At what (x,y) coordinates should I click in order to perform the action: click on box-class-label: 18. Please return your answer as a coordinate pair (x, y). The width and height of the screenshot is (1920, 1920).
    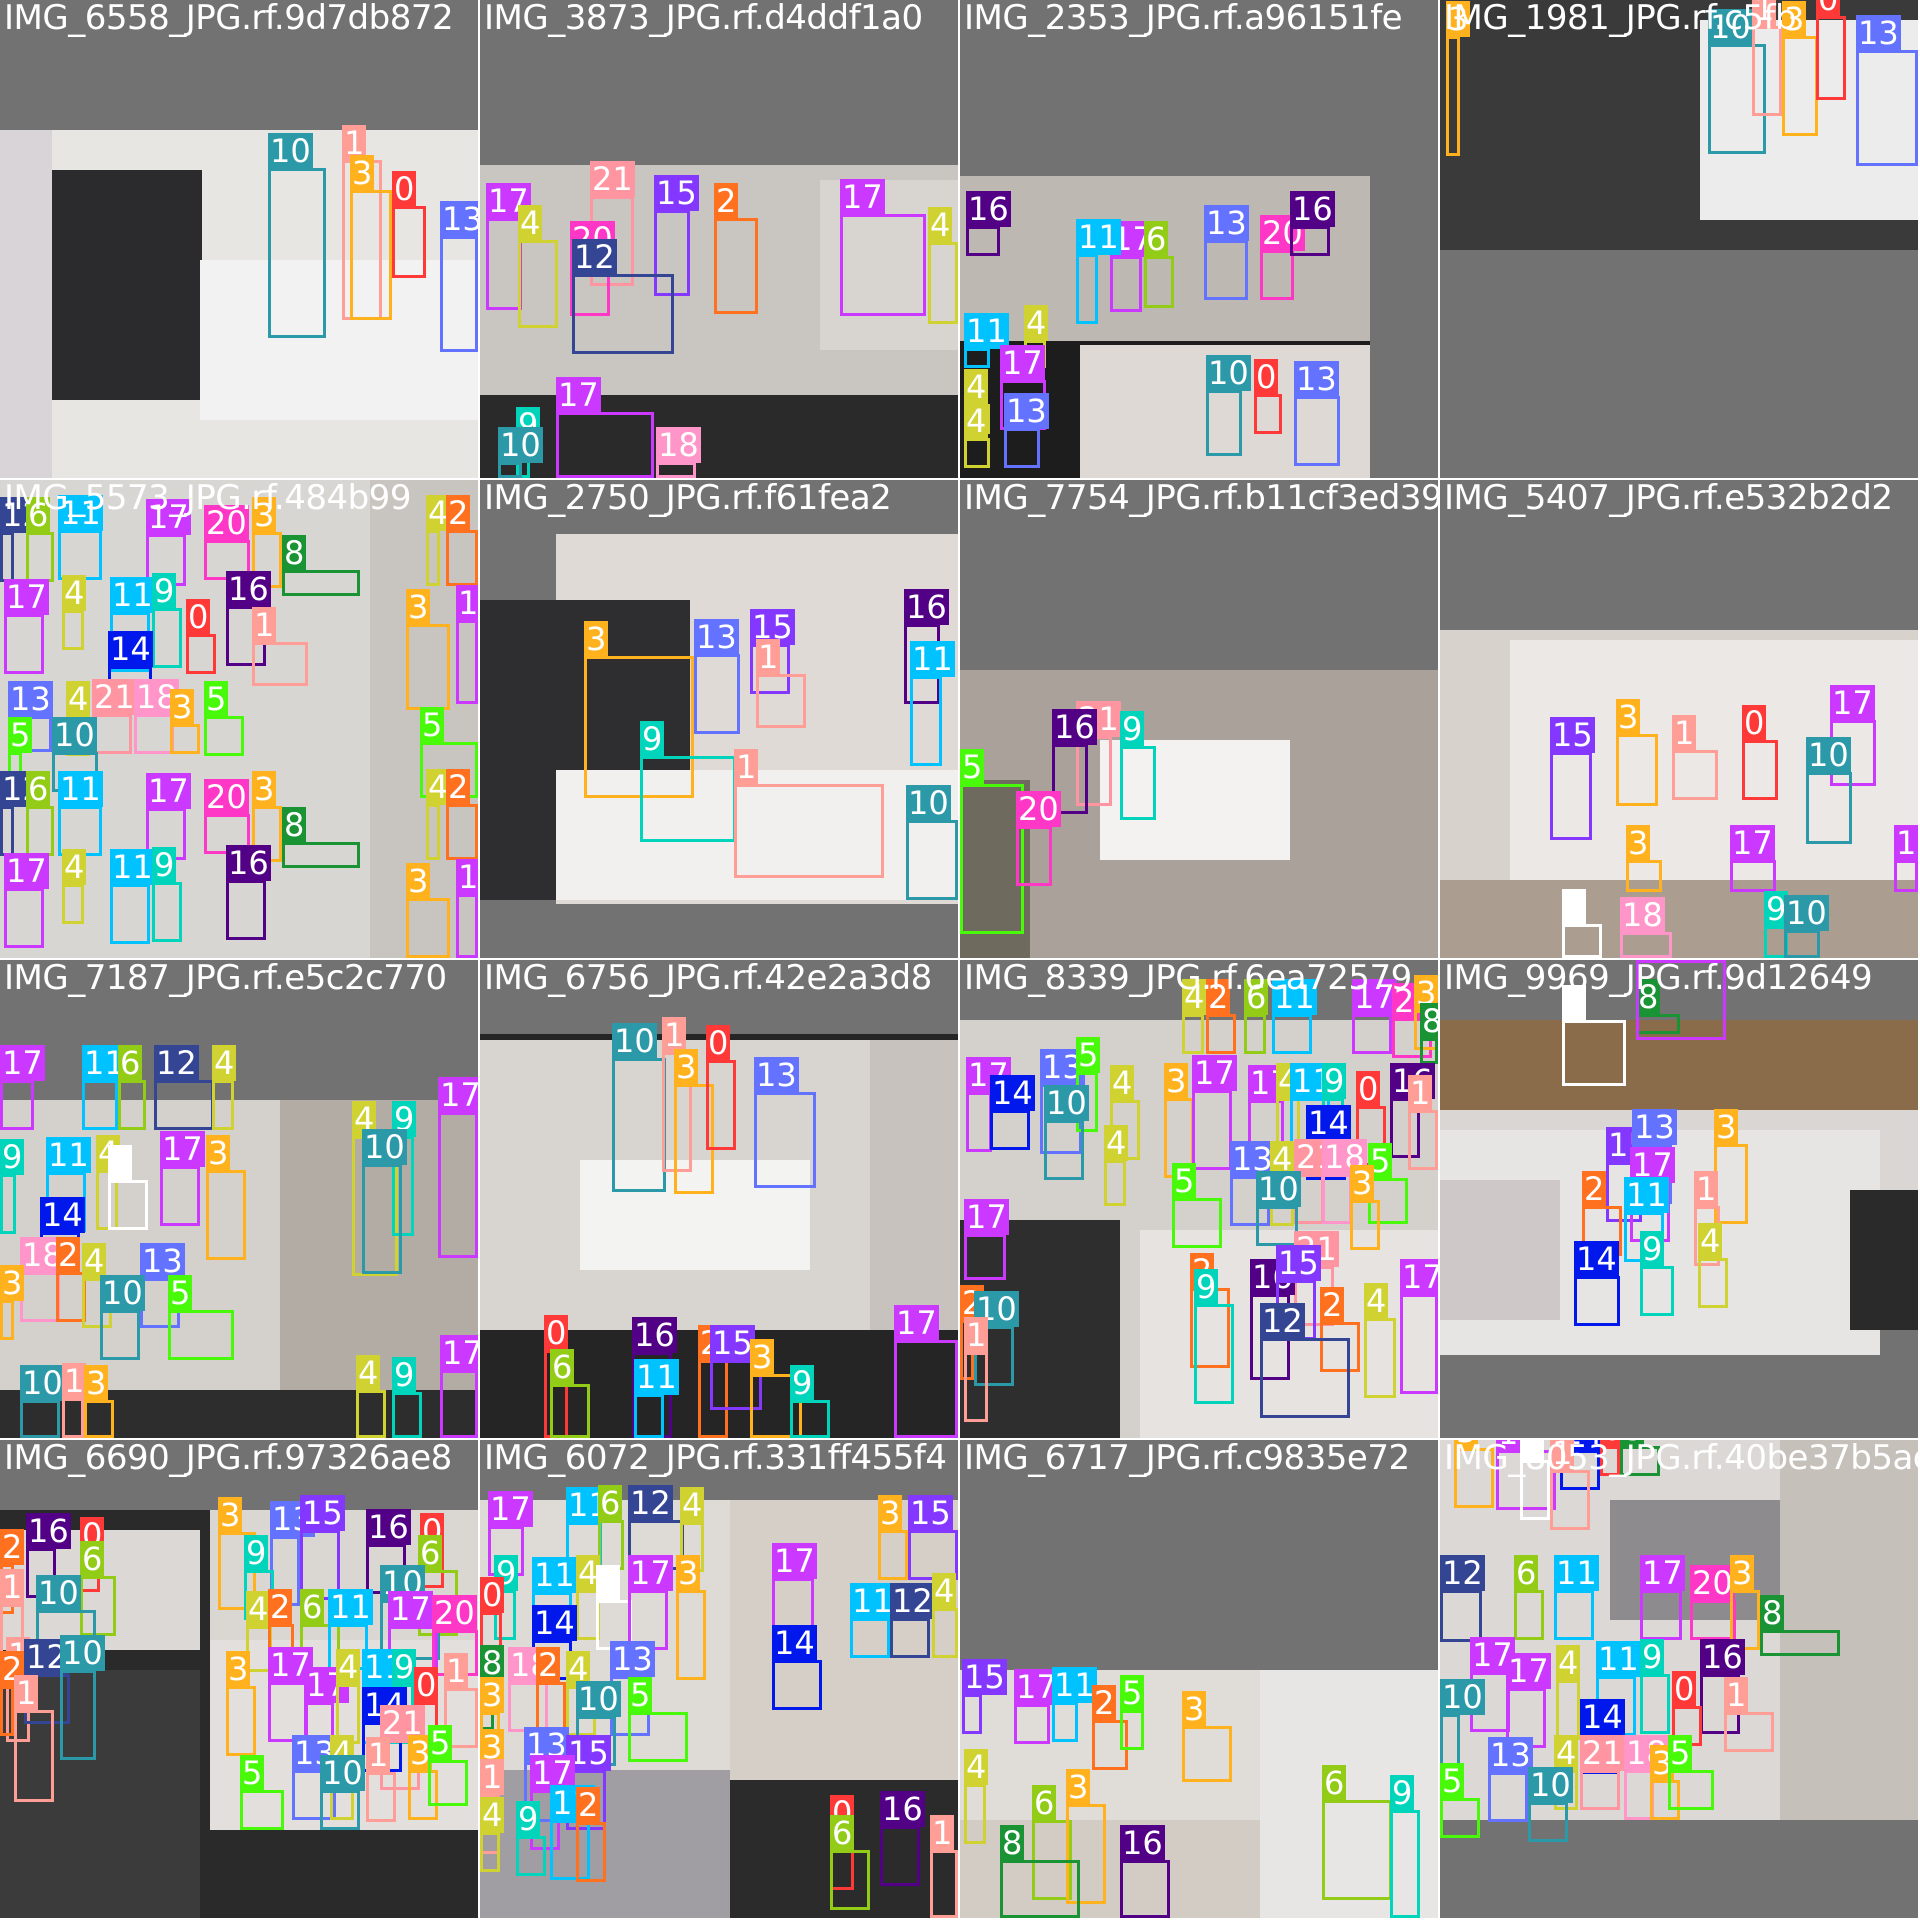
    Looking at the image, I should click on (156, 697).